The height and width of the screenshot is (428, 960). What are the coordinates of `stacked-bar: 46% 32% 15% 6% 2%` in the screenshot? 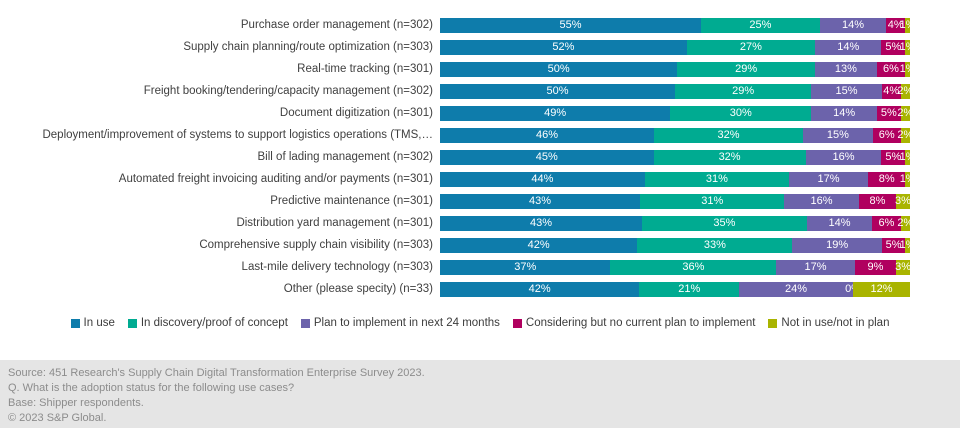 It's located at (676, 135).